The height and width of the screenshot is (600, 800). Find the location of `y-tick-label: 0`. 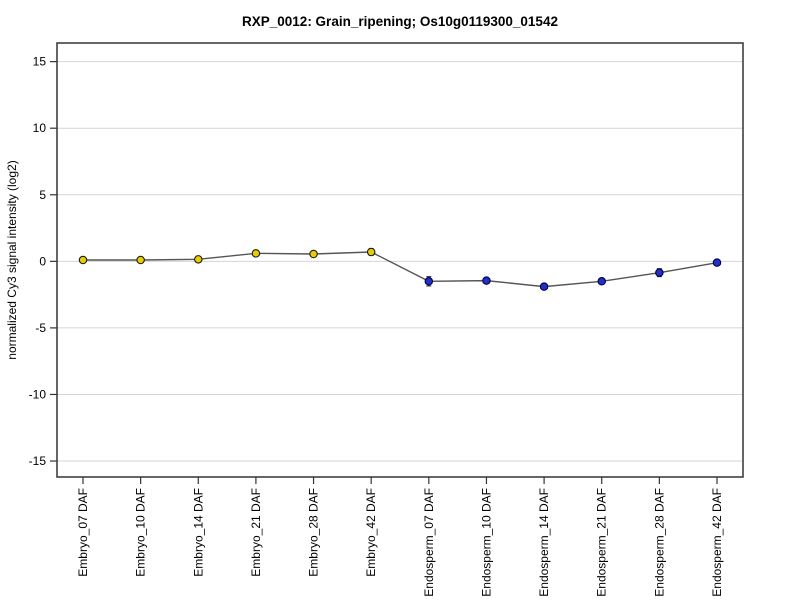

y-tick-label: 0 is located at coordinates (42, 261).